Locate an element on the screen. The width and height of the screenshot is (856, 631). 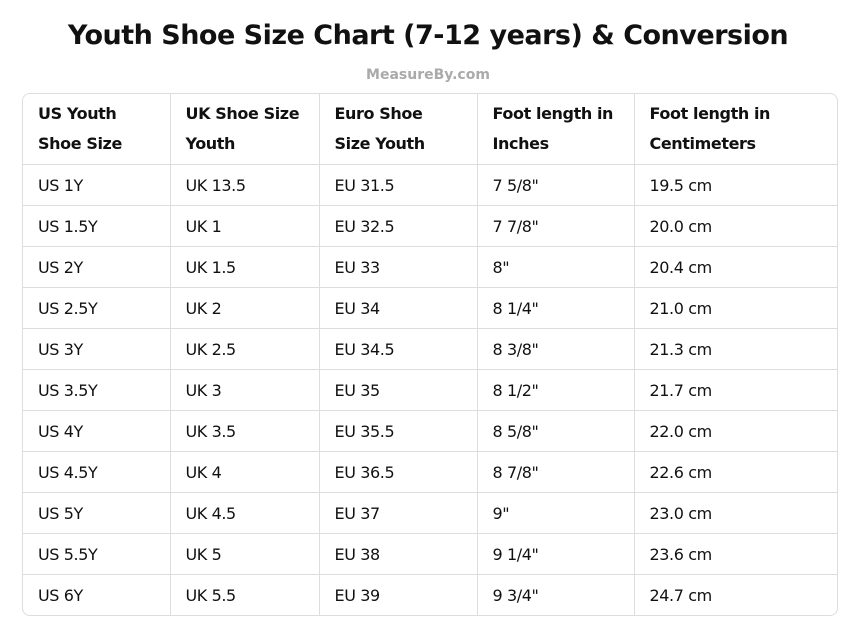
table-cell: 21.0 cm is located at coordinates (735, 308).